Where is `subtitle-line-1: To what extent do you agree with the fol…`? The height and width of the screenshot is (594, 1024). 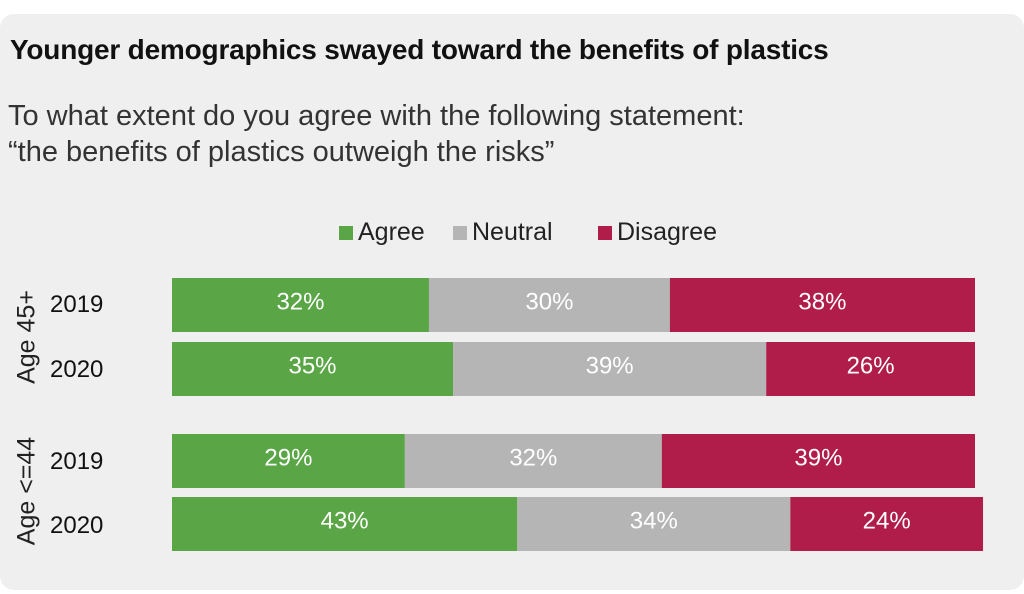
subtitle-line-1: To what extent do you agree with the fol… is located at coordinates (376, 116).